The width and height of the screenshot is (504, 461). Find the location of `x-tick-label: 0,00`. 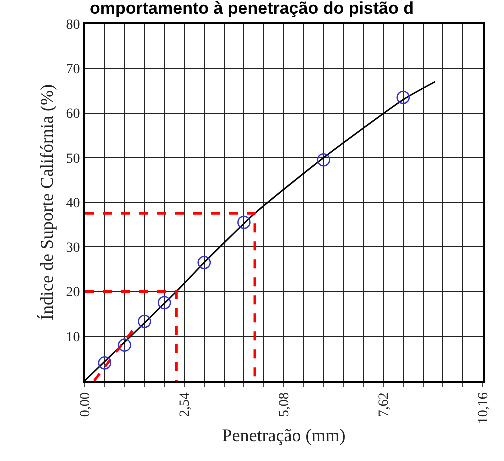

x-tick-label: 0,00 is located at coordinates (86, 405).